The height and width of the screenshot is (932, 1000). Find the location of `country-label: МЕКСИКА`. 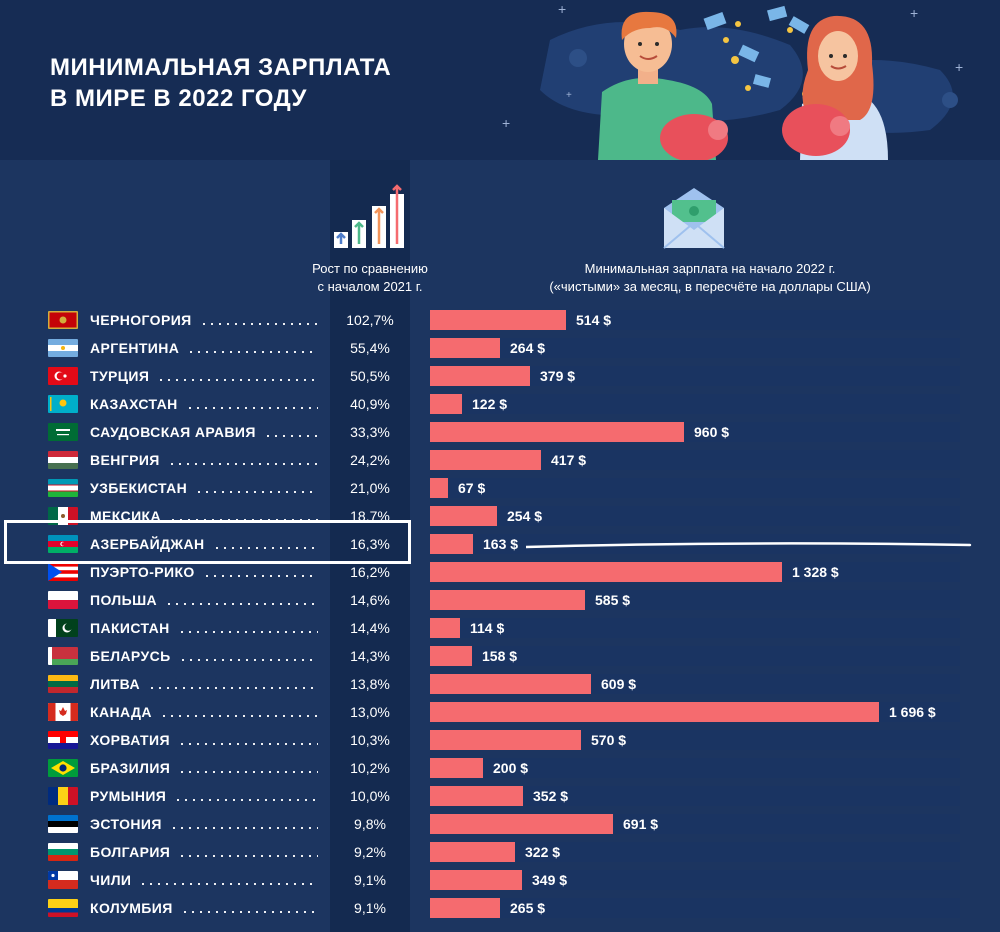

country-label: МЕКСИКА is located at coordinates (125, 516).